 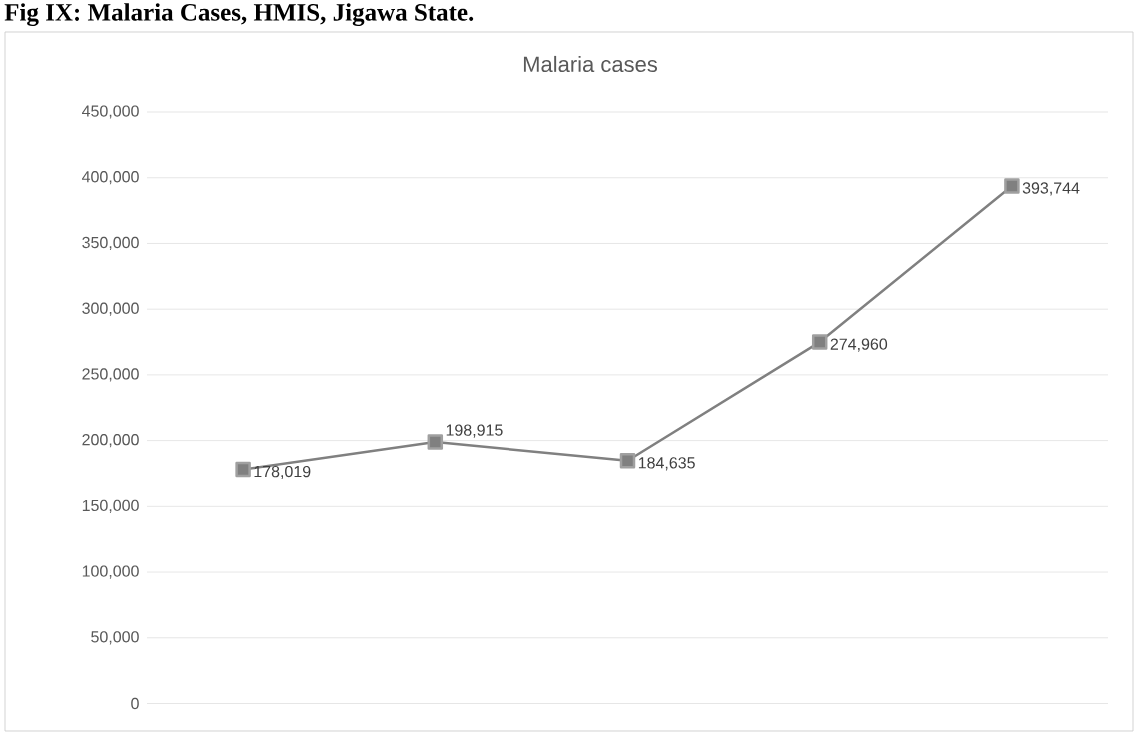 I want to click on data-label: 178,019, so click(x=282, y=472).